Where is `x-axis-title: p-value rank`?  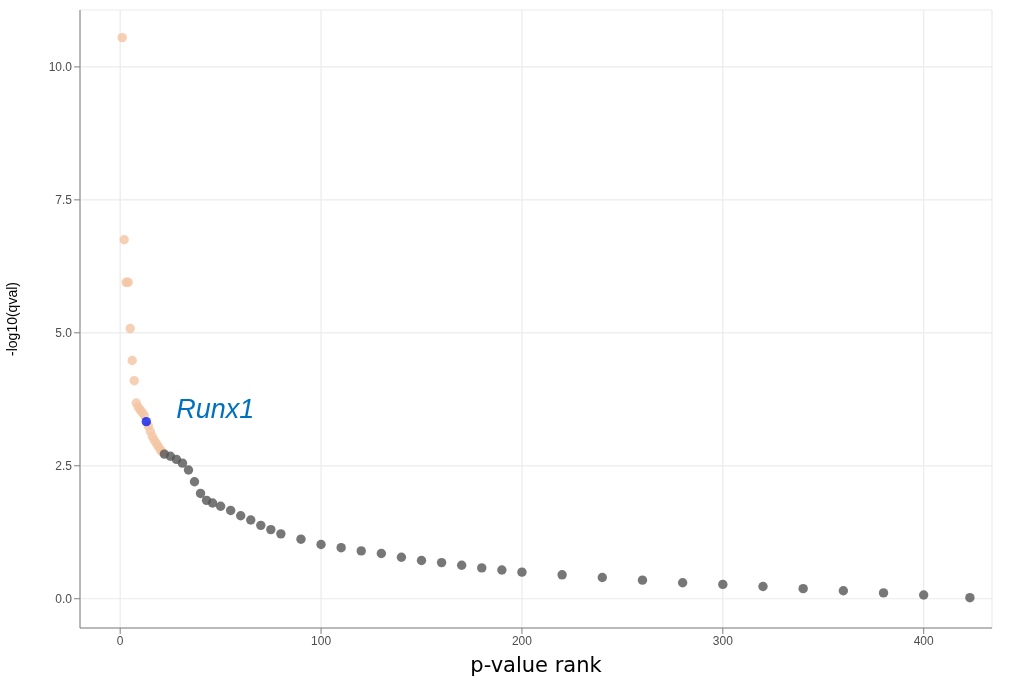 x-axis-title: p-value rank is located at coordinates (536, 665).